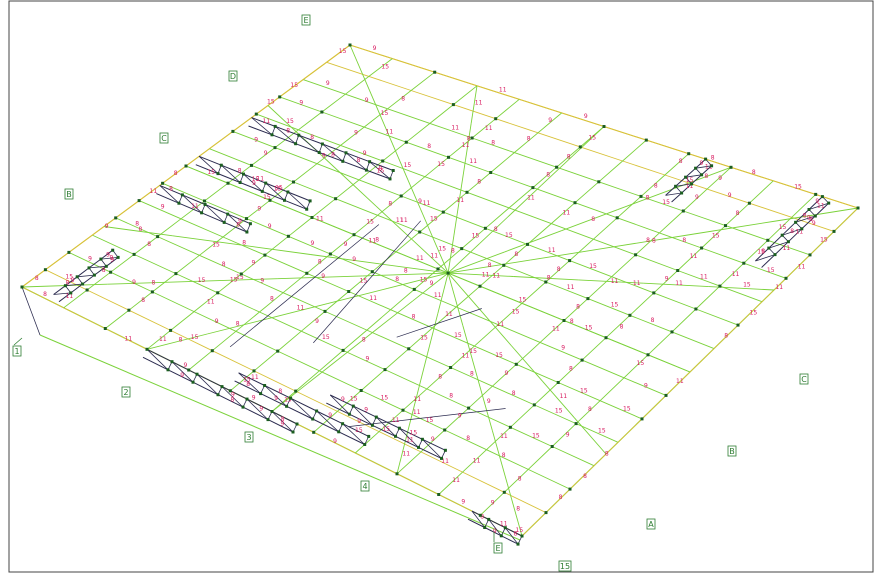  I want to click on grid-tag-e-bottom: E, so click(498, 548).